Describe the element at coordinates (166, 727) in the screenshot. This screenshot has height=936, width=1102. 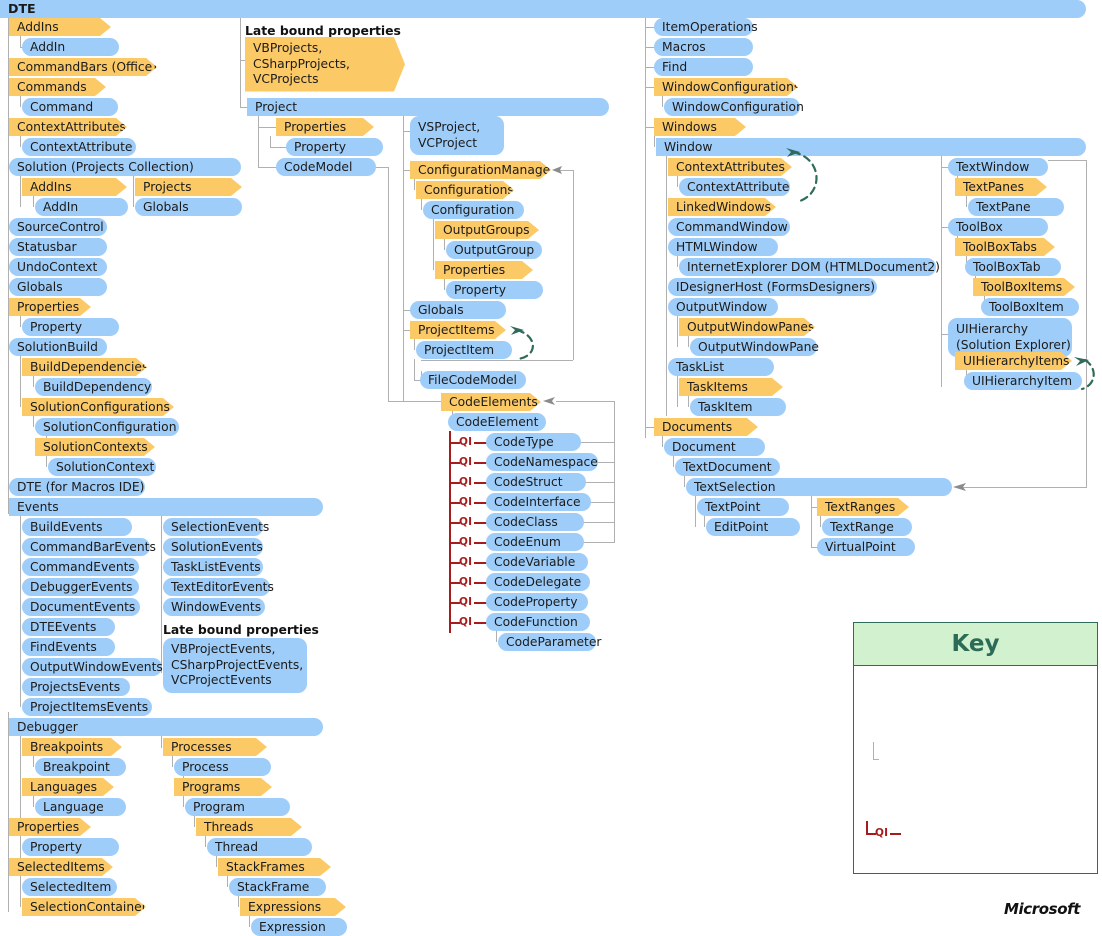
I see `node-debugger: Debugger` at that location.